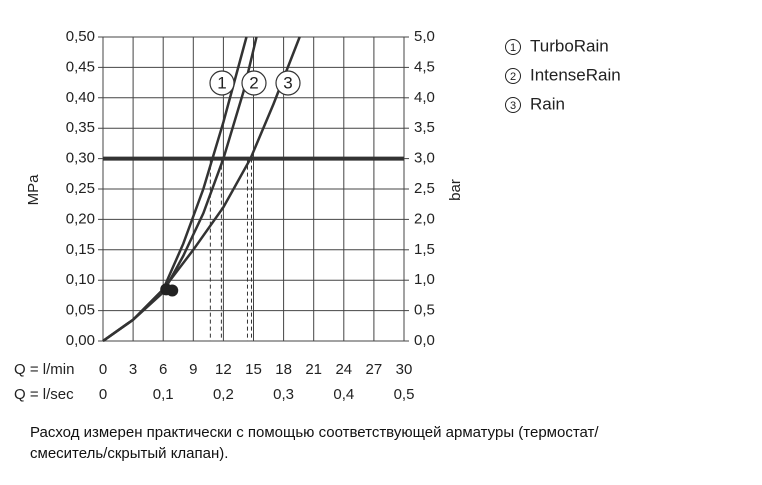 The width and height of the screenshot is (762, 485). Describe the element at coordinates (80, 249) in the screenshot. I see `y-tick-label: 0,15` at that location.